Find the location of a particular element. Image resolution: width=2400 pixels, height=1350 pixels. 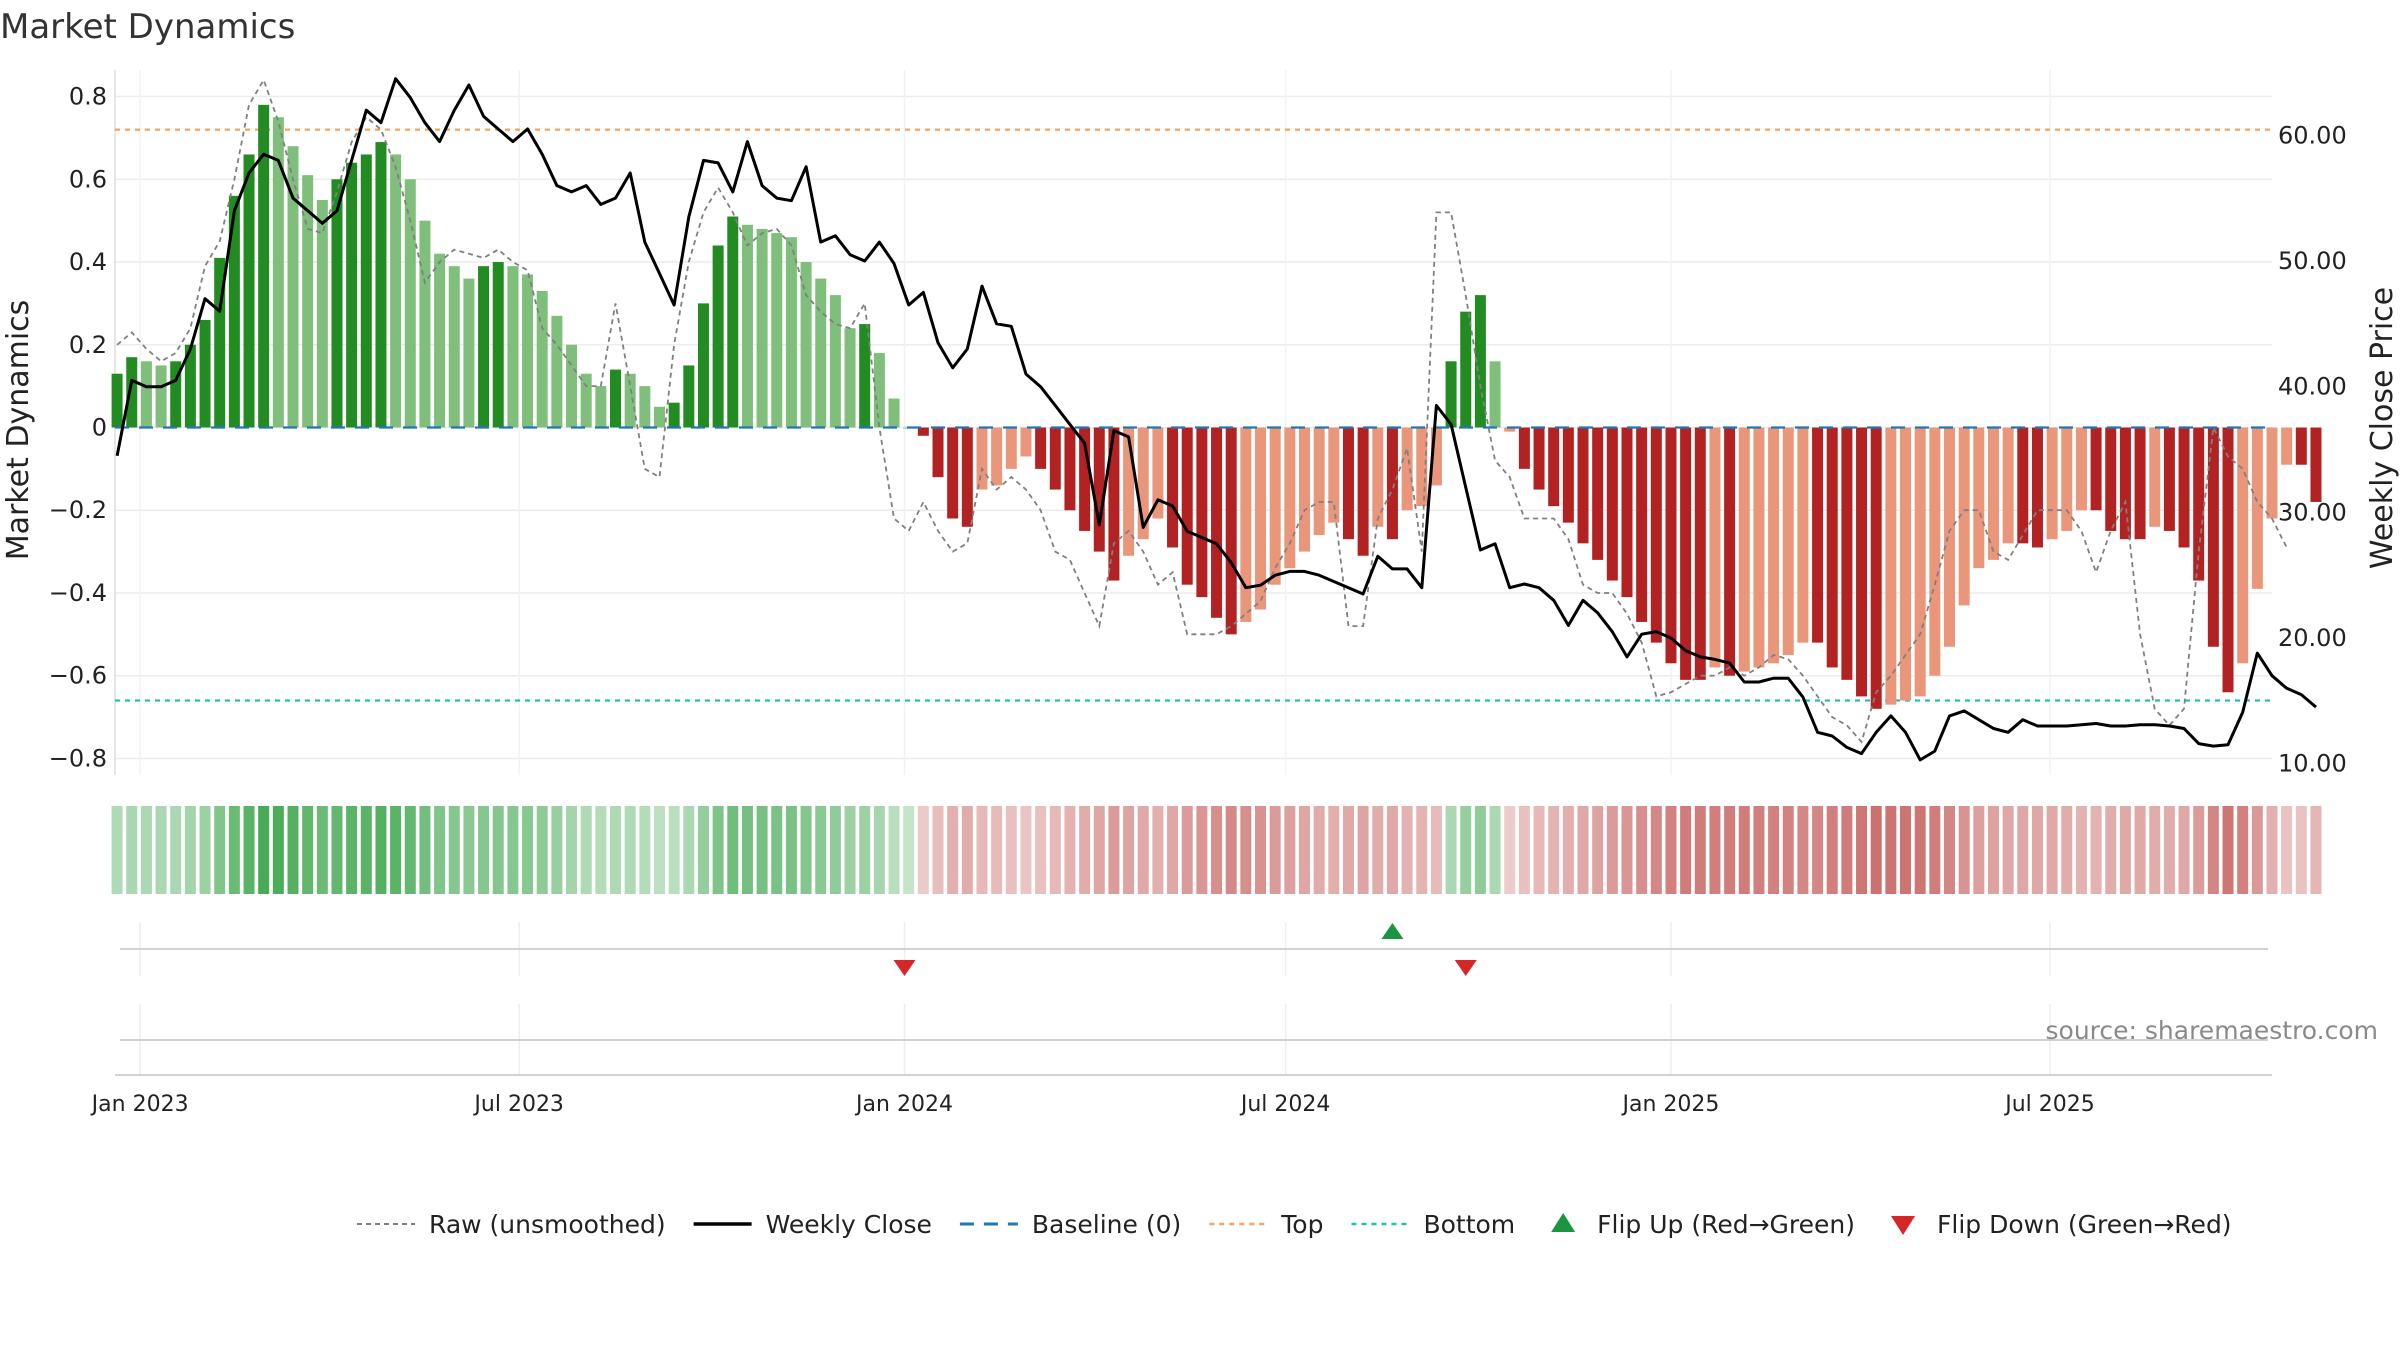

left-tick-label: −0.4 is located at coordinates (78, 593).